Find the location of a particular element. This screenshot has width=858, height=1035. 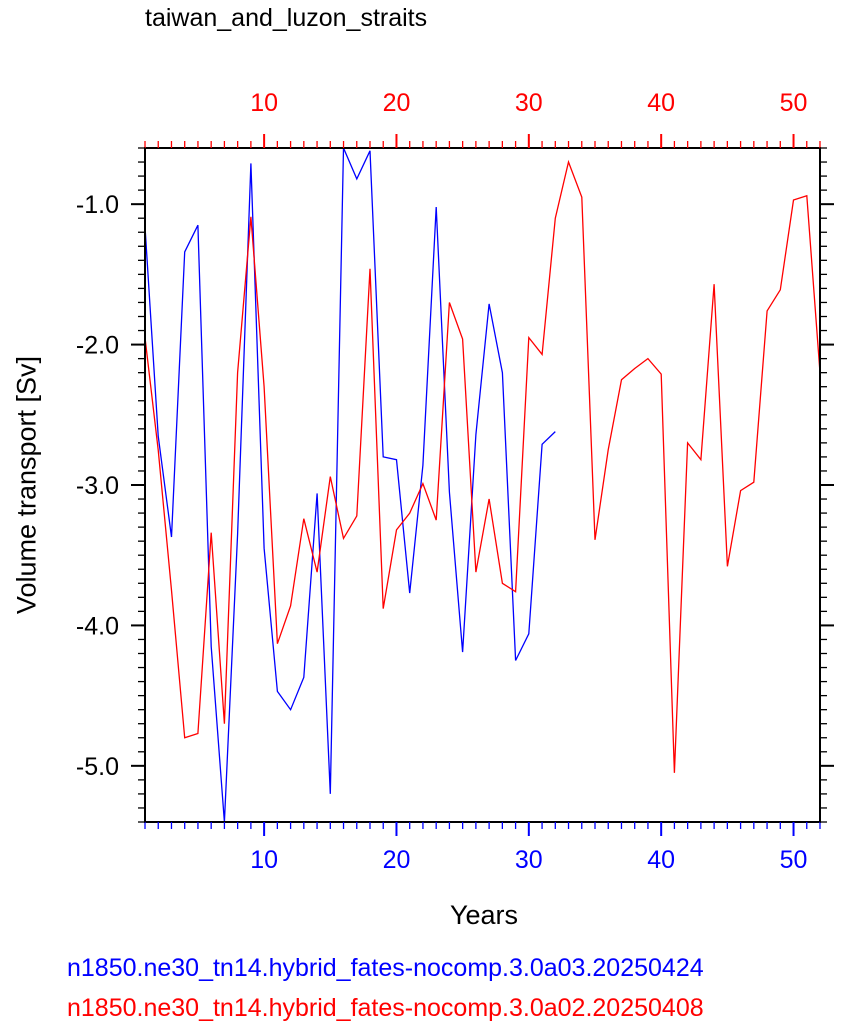

x-tick-label: 50 is located at coordinates (794, 860).